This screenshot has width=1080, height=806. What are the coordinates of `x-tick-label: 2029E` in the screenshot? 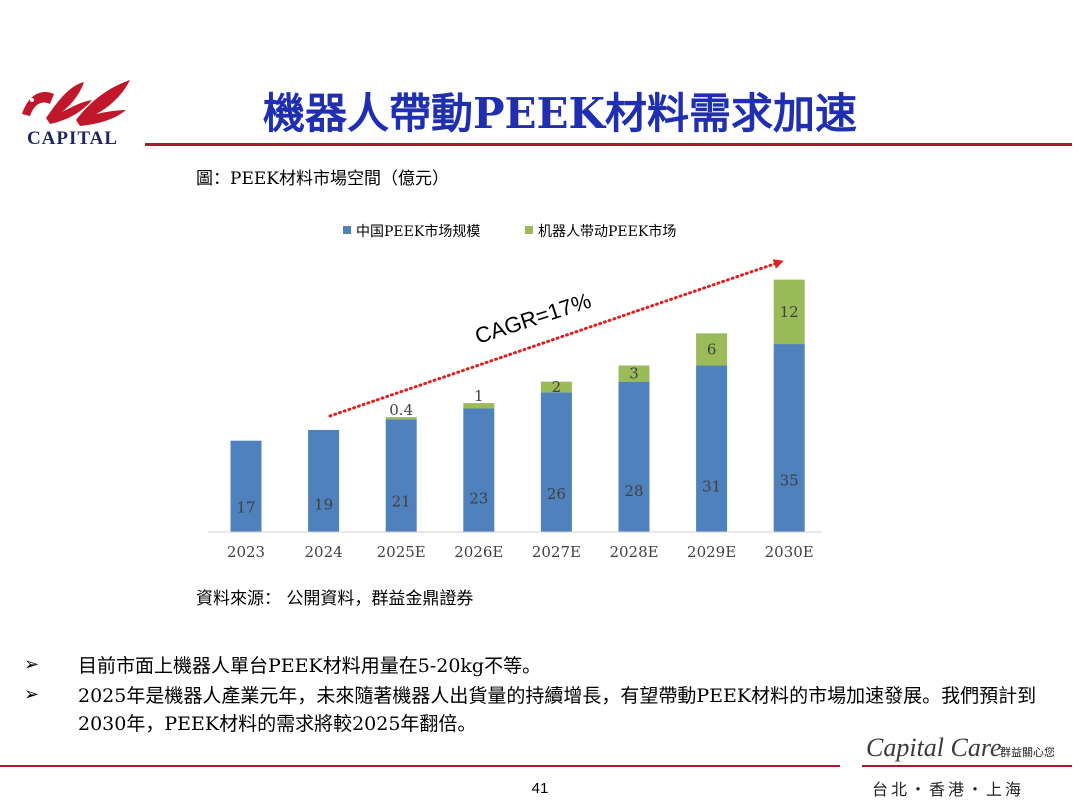 It's located at (711, 552).